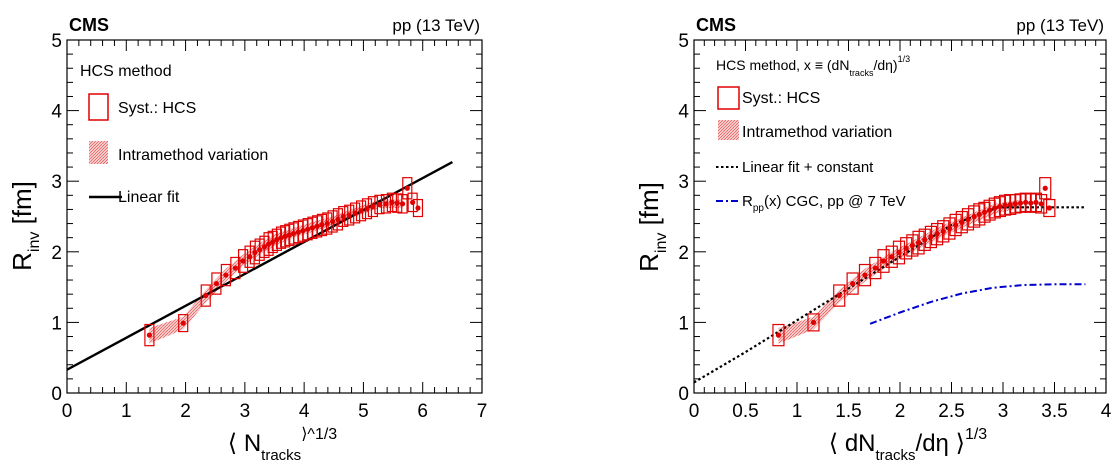  What do you see at coordinates (824, 203) in the screenshot?
I see `legend-entry-cgc: Rpp(x) CGC, pp @ 7 TeV` at bounding box center [824, 203].